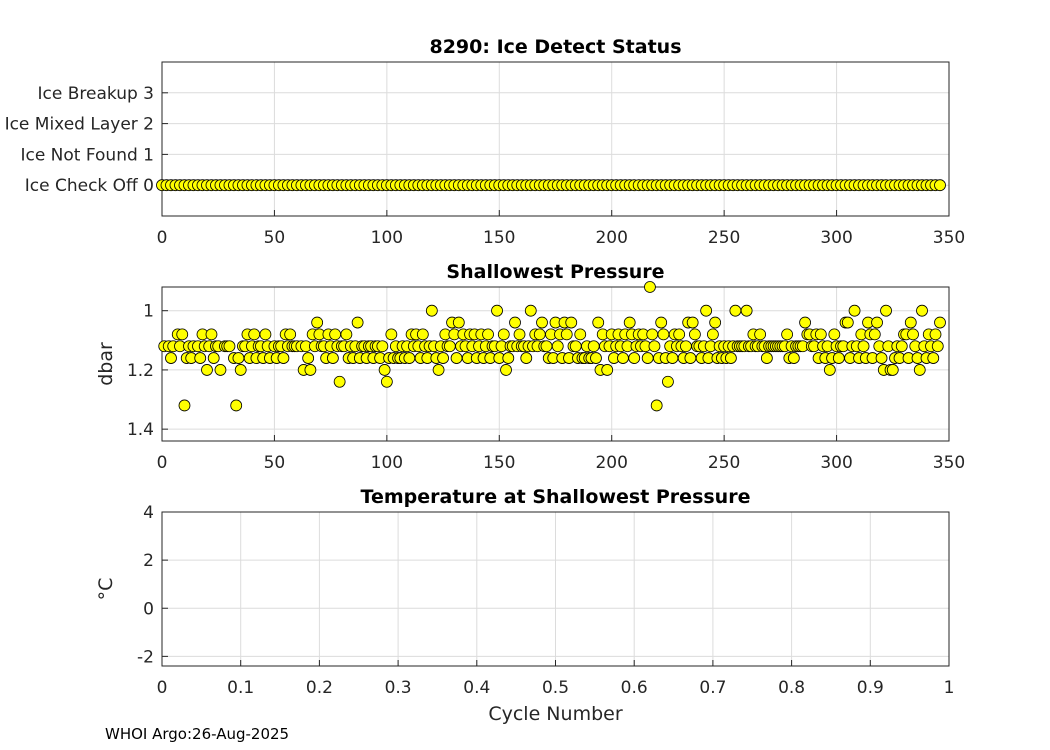  I want to click on y-tick-label: 1, so click(148, 312).